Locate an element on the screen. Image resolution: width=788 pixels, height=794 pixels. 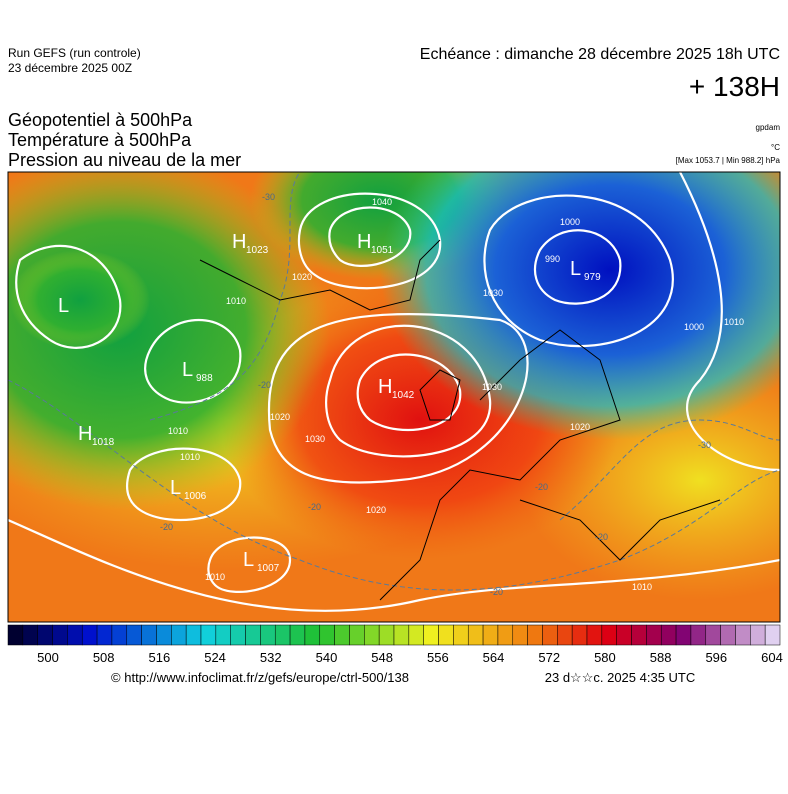
center-value: 1051 is located at coordinates (382, 250).